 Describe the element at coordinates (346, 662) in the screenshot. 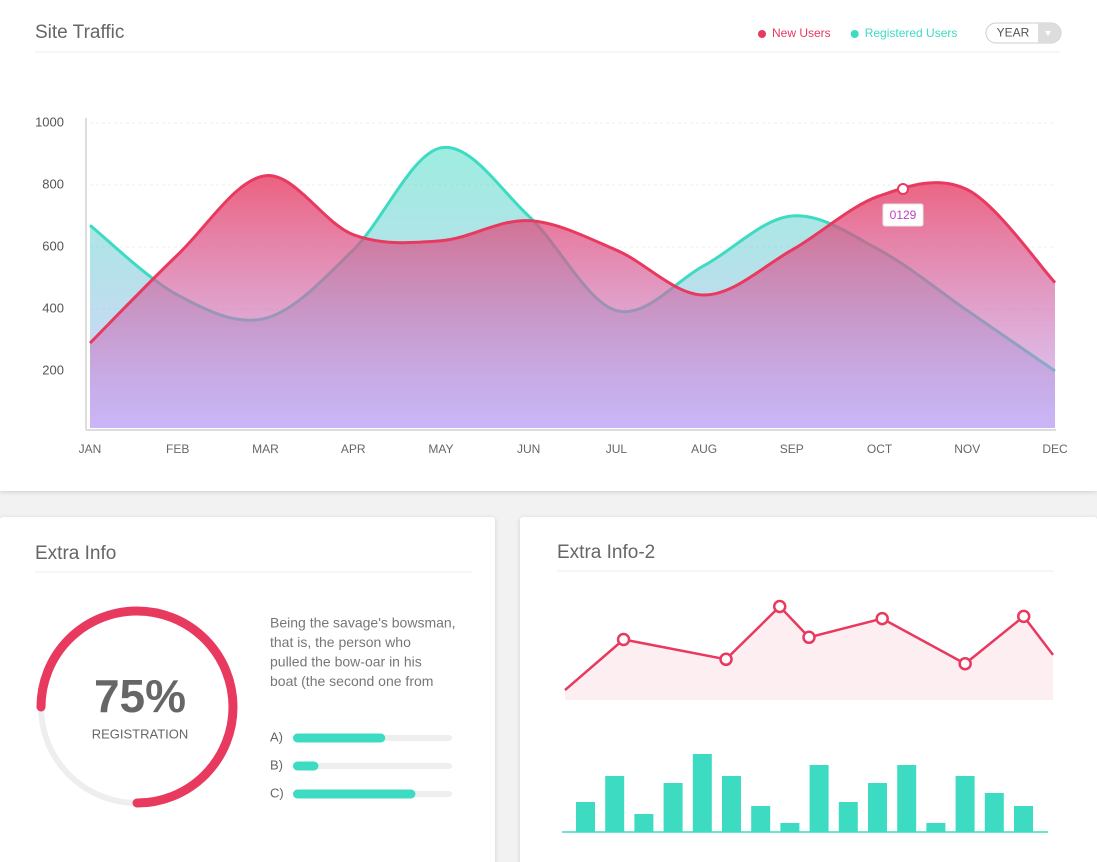

I see `paragraph-line: pulled the bow-oar in his` at that location.